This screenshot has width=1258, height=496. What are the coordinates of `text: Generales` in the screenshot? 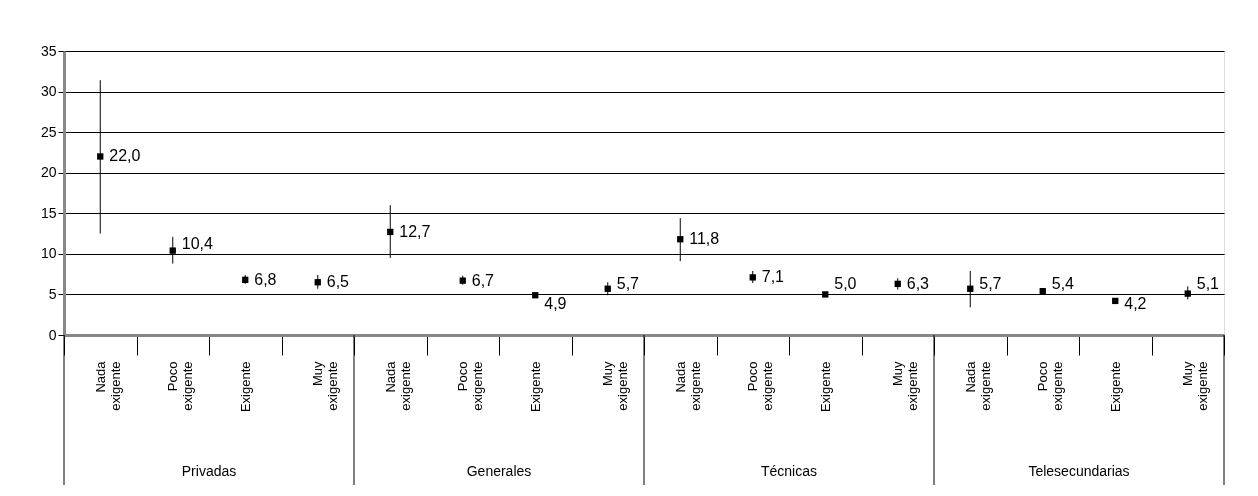 It's located at (499, 471).